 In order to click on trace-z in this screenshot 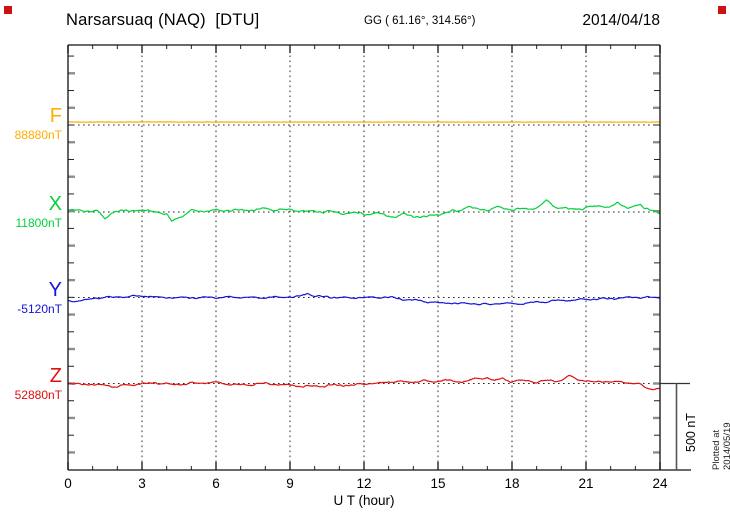, I will do `click(364, 382)`.